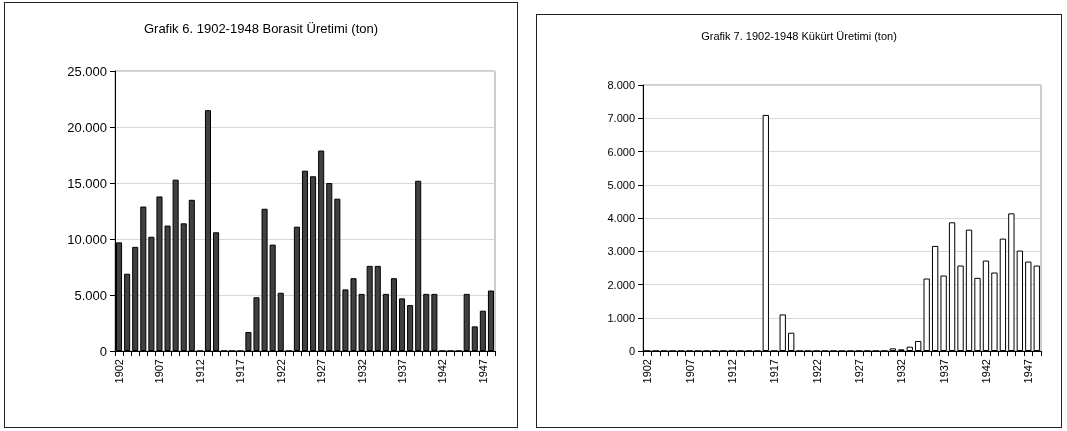  What do you see at coordinates (621, 151) in the screenshot?
I see `y-tick-label: 6.000` at bounding box center [621, 151].